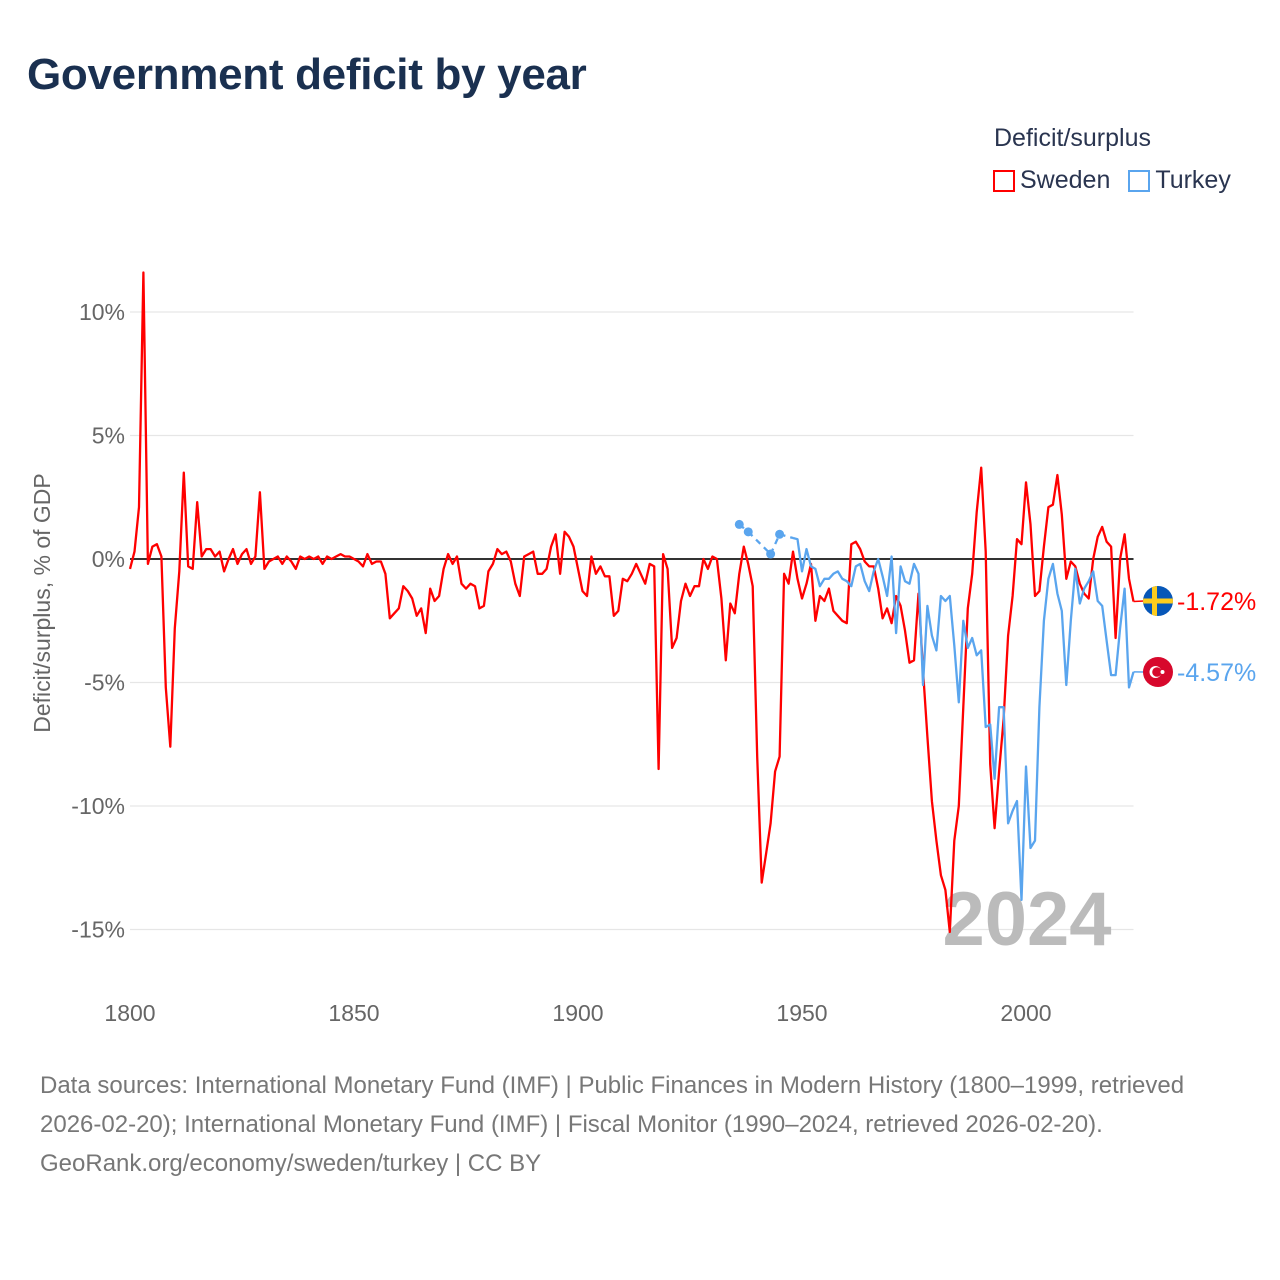 The height and width of the screenshot is (1280, 1280). I want to click on chart-title: Government deficit by year, so click(307, 74).